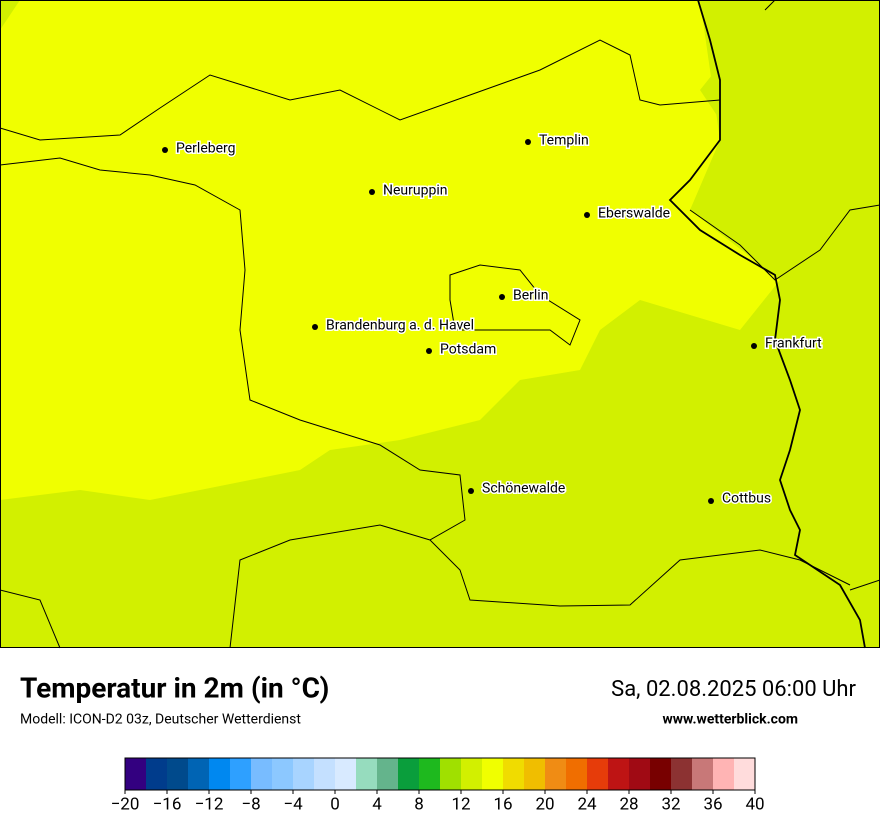 The width and height of the screenshot is (880, 830). I want to click on city: Potsdam, so click(462, 349).